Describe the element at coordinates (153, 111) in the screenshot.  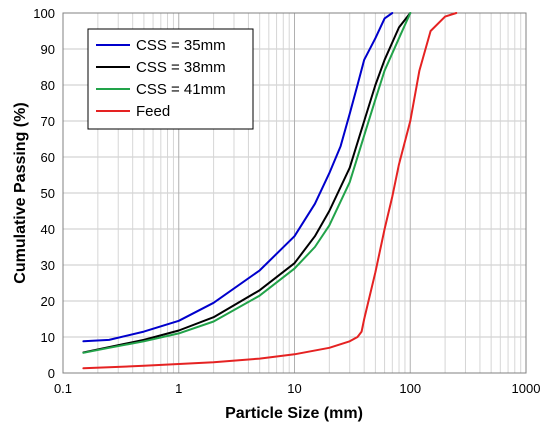
I see `legend-label: Feed` at that location.